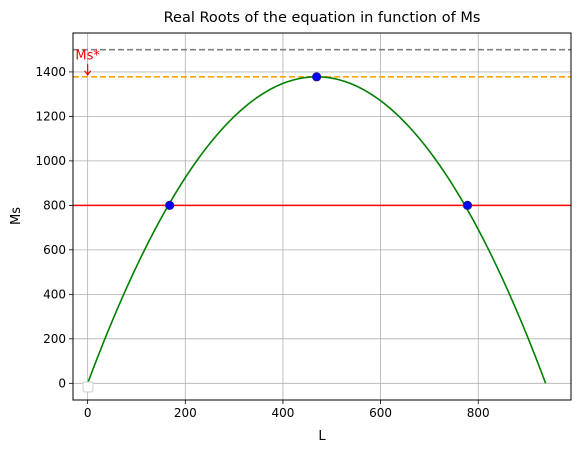 This screenshot has height=453, width=580. I want to click on y-axis-label: Ms, so click(16, 216).